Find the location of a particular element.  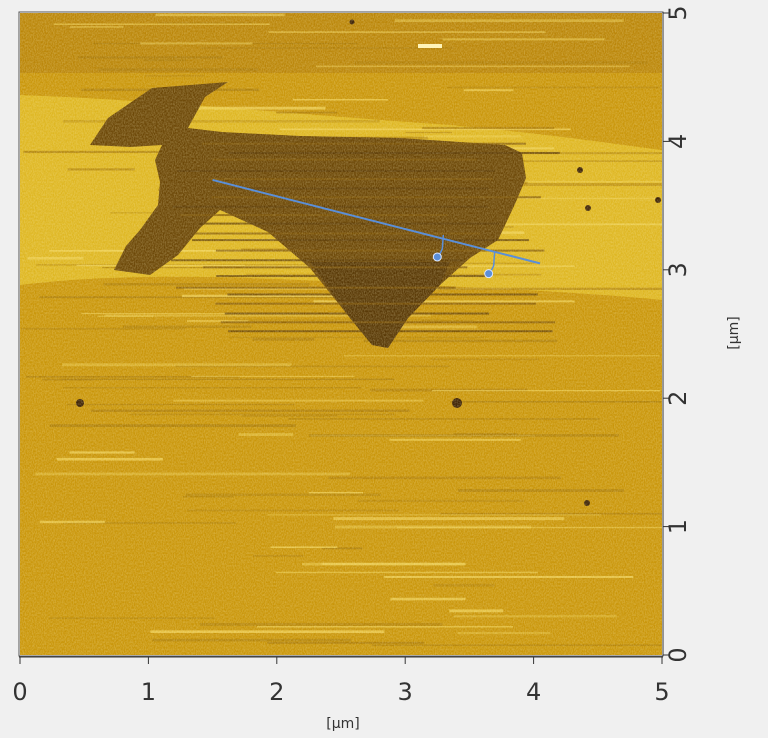

x-tick-label: 4 is located at coordinates (533, 692).